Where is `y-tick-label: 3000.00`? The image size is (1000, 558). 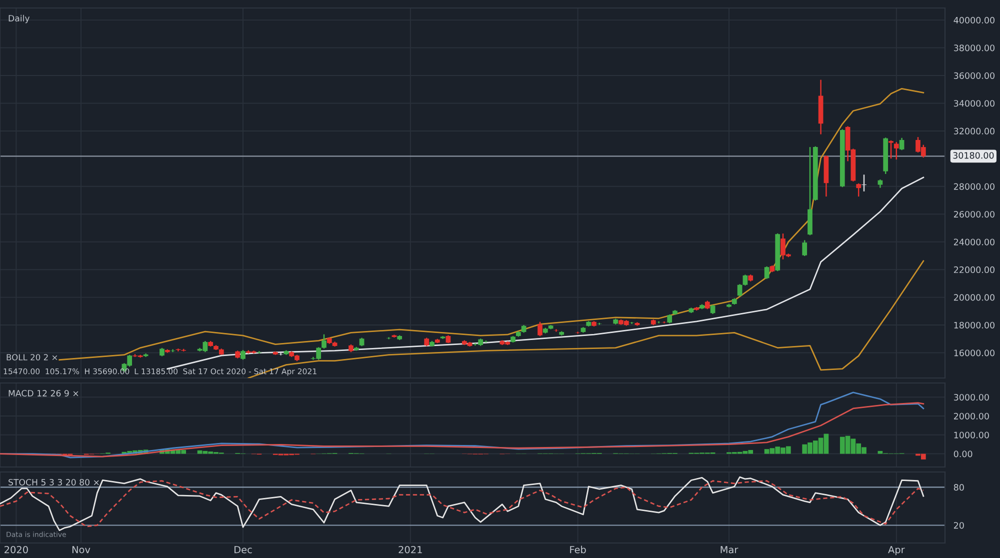
y-tick-label: 3000.00 is located at coordinates (971, 397).